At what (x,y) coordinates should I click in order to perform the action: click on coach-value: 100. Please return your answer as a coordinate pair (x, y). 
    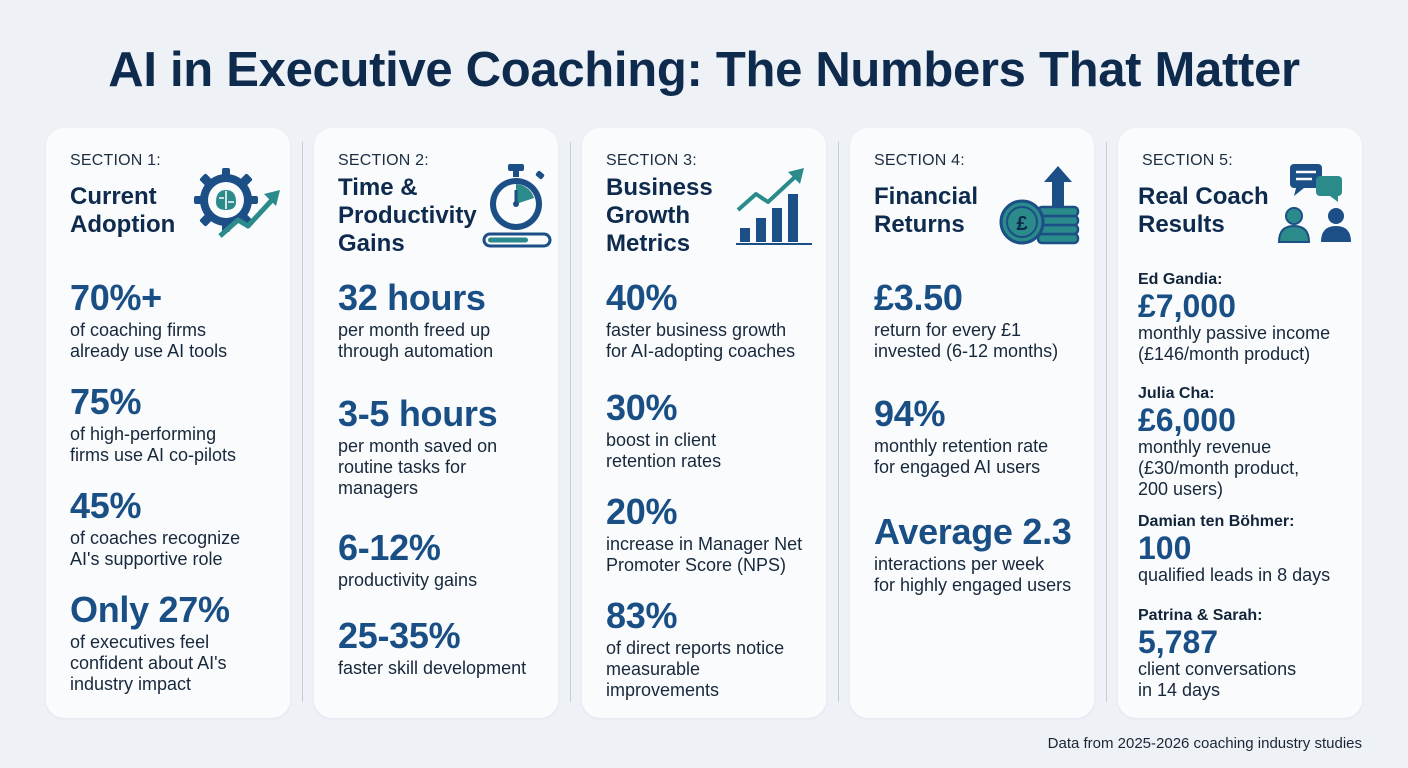
    Looking at the image, I should click on (1165, 548).